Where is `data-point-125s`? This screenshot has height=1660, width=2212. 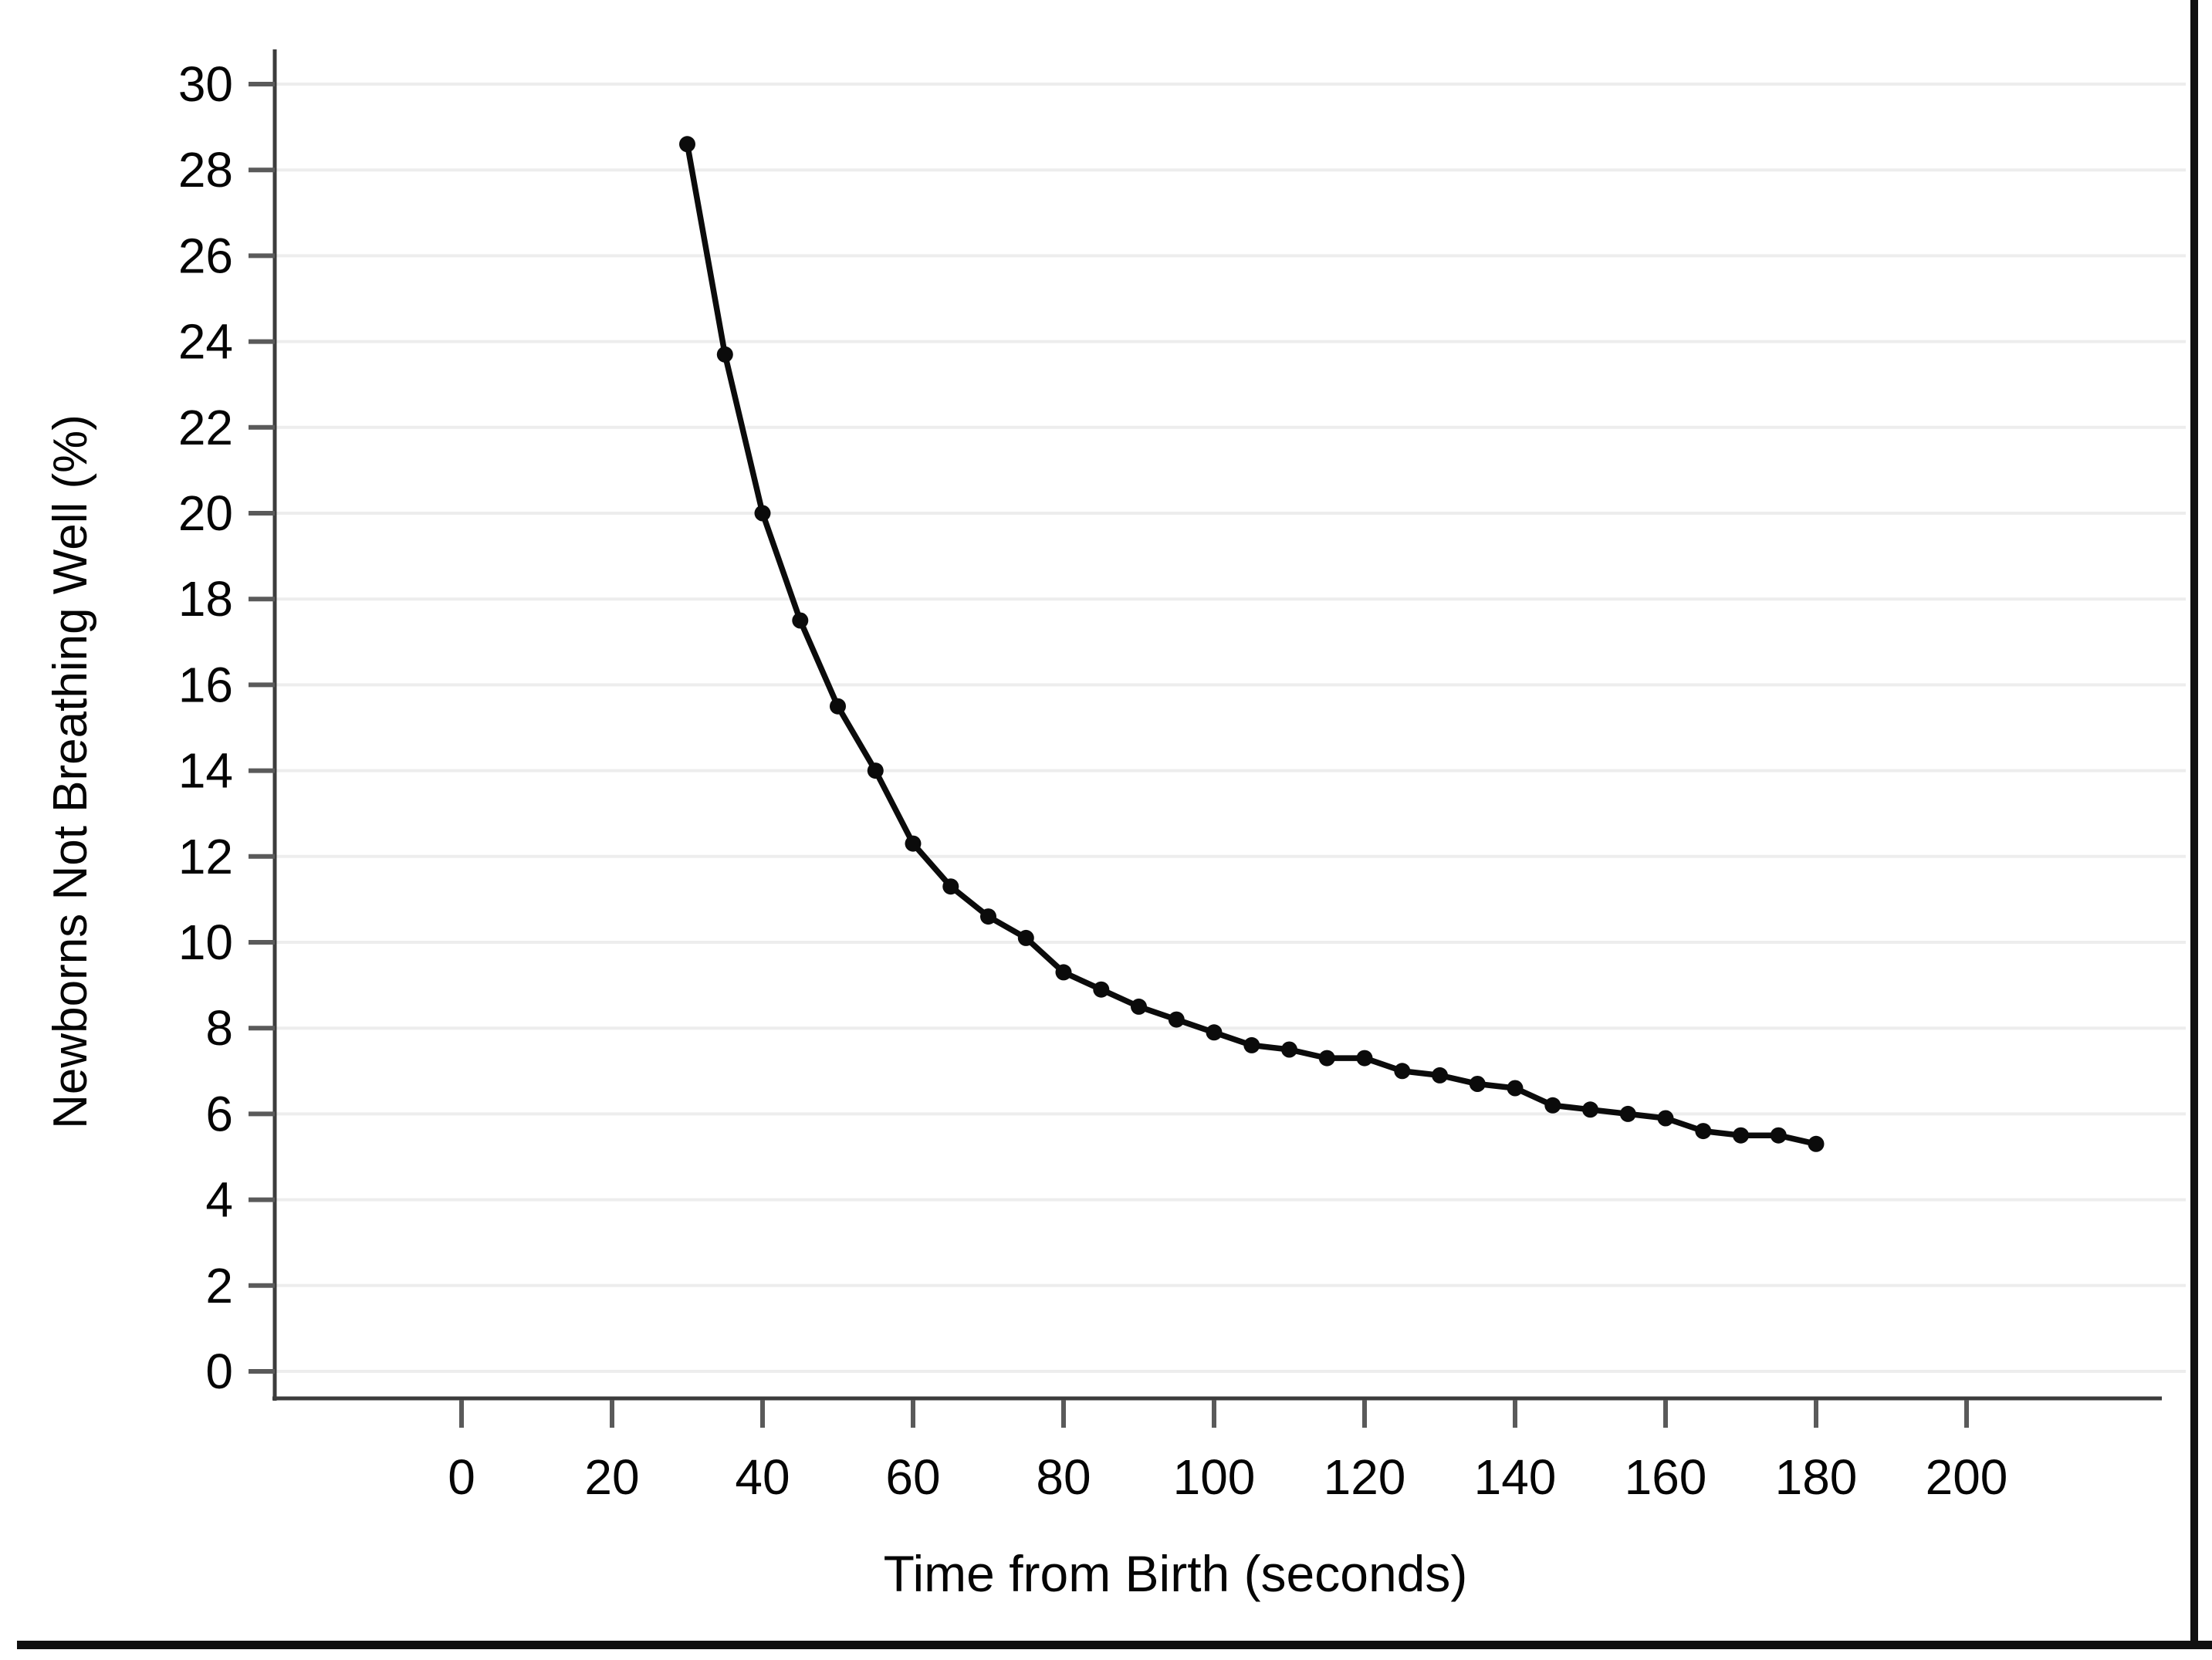 data-point-125s is located at coordinates (1402, 1071).